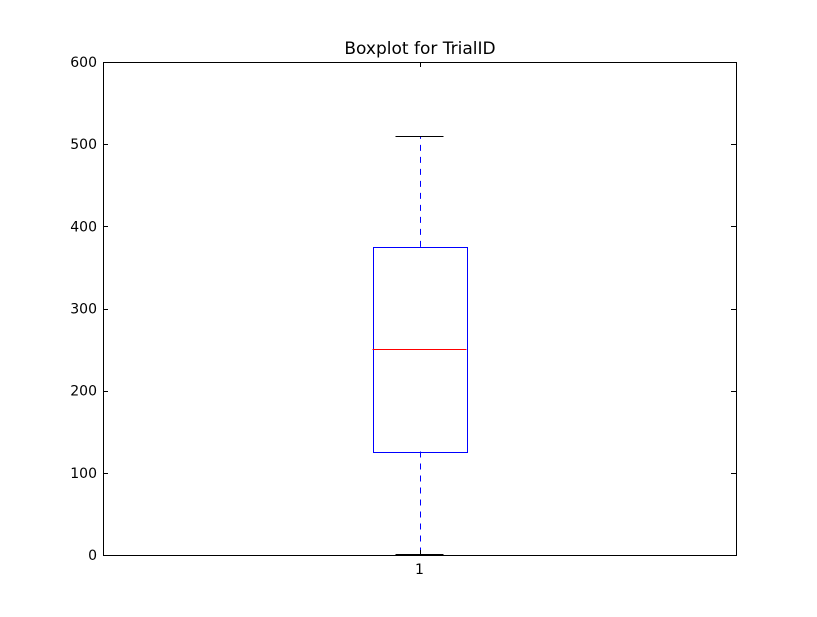  Describe the element at coordinates (83, 145) in the screenshot. I see `y-tick-label: 500` at that location.